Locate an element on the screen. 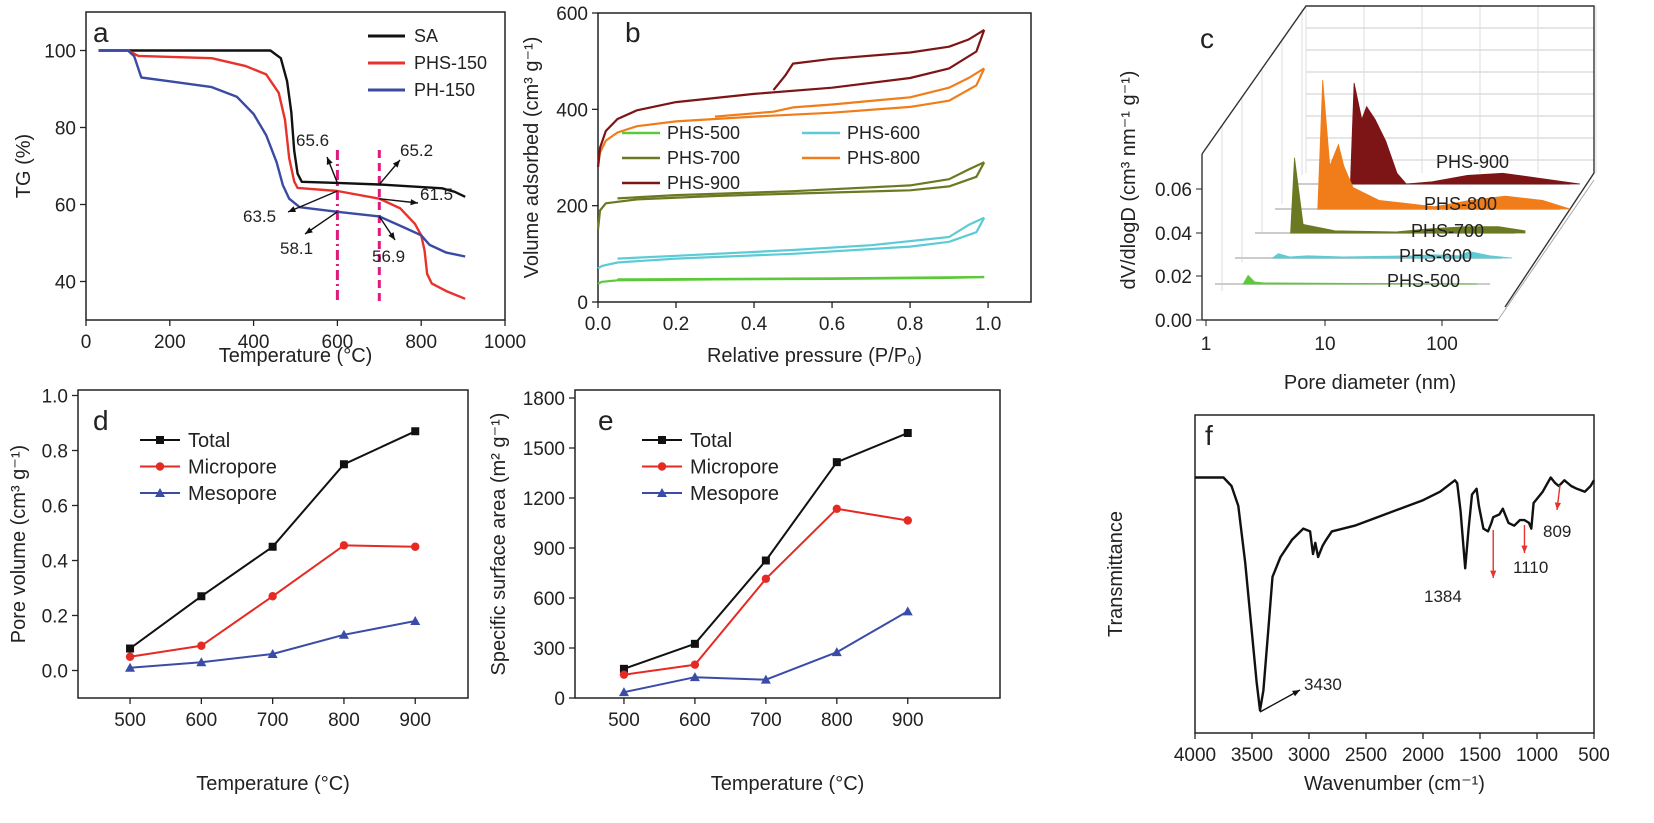 The height and width of the screenshot is (823, 1654). legend-label: Mesopore is located at coordinates (232, 494).